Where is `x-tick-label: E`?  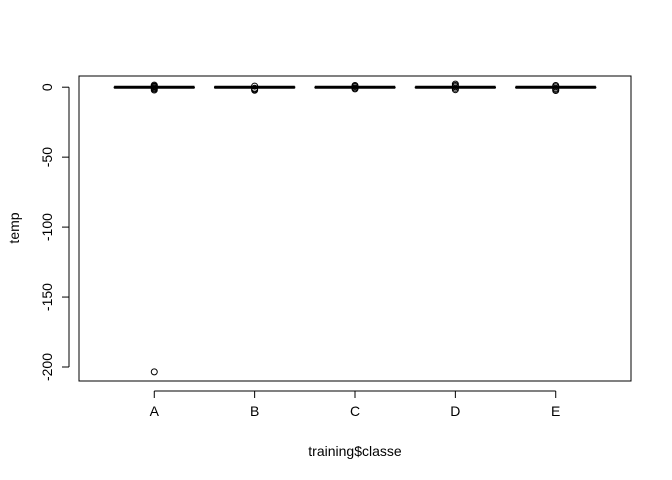 x-tick-label: E is located at coordinates (555, 411).